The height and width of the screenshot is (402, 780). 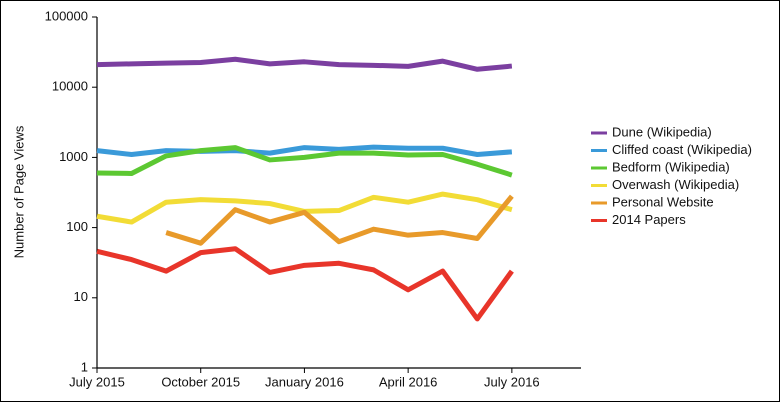 What do you see at coordinates (671, 166) in the screenshot?
I see `legend-label: Bedform (Wikipedia)` at bounding box center [671, 166].